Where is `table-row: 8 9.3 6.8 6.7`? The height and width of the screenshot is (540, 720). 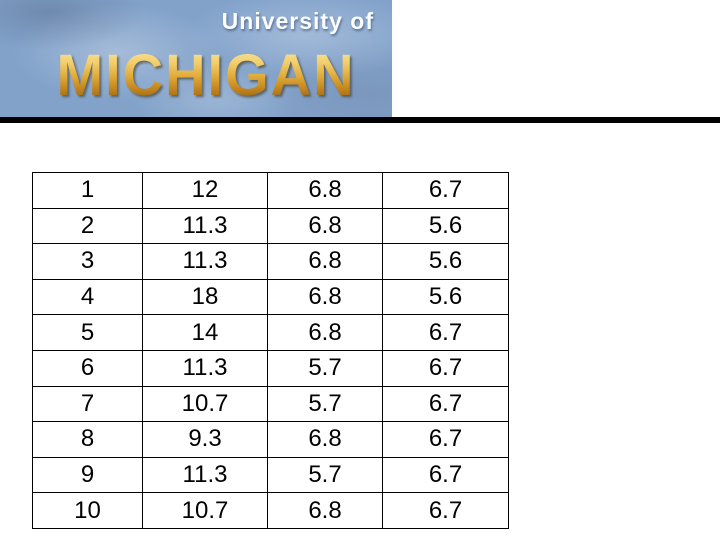 table-row: 8 9.3 6.8 6.7 is located at coordinates (270, 439).